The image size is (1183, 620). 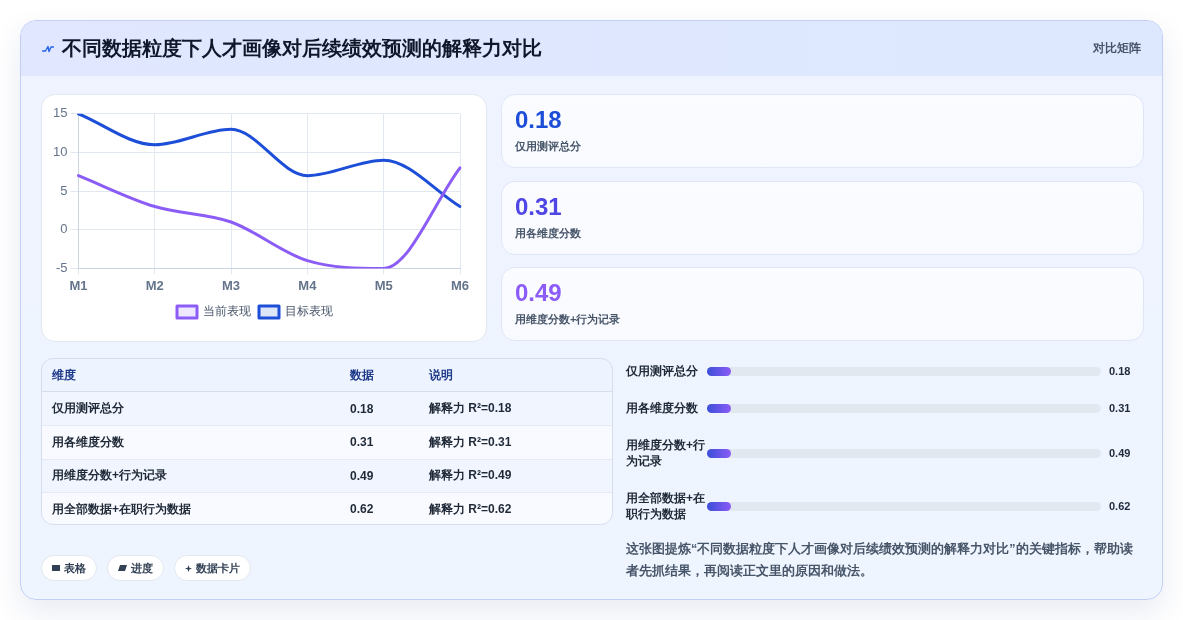 What do you see at coordinates (470, 441) in the screenshot?
I see `category-label: 解释力 R²=0.31` at bounding box center [470, 441].